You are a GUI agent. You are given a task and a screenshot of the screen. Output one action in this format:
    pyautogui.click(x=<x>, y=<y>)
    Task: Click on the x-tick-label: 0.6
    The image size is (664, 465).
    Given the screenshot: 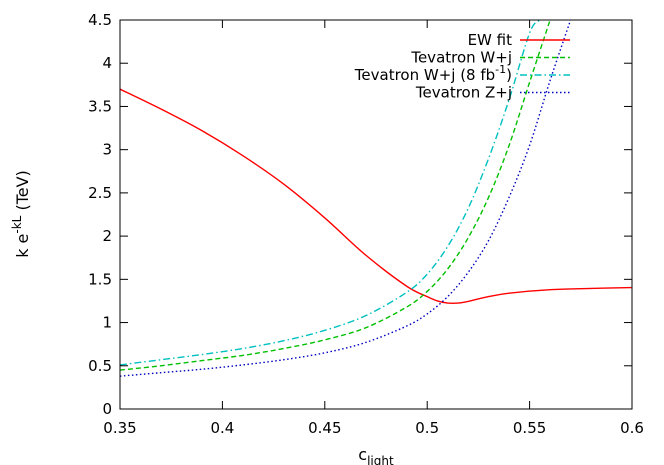 What is the action you would take?
    pyautogui.click(x=632, y=428)
    